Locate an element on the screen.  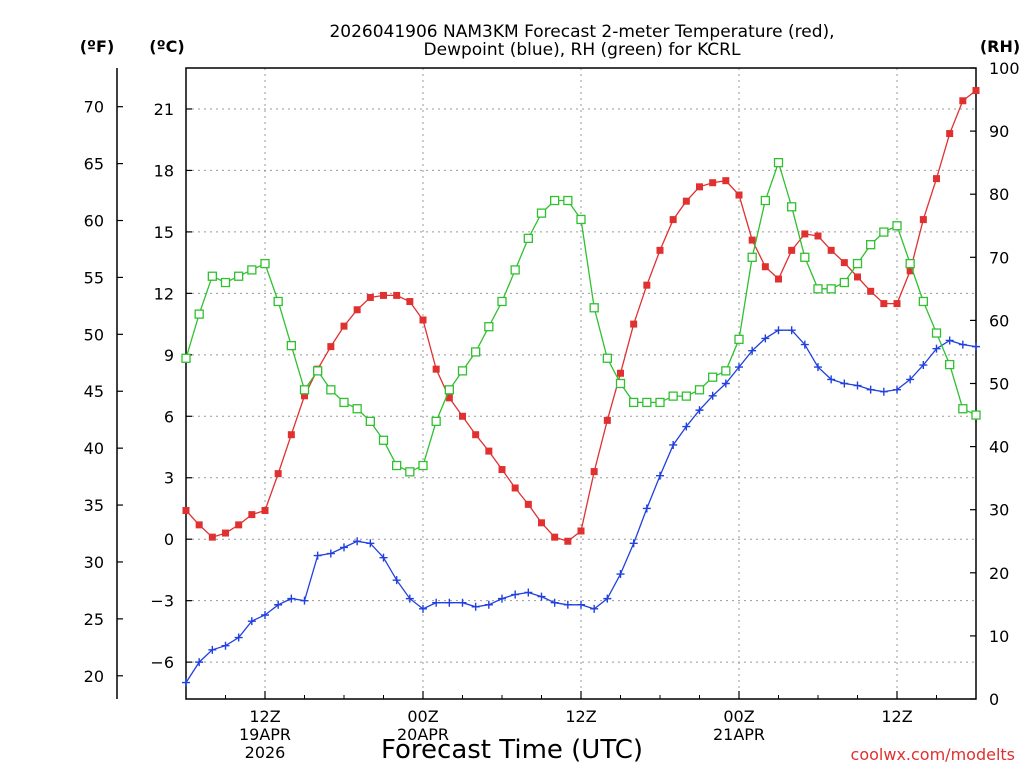
rh-tick-label: 90 is located at coordinates (999, 131).